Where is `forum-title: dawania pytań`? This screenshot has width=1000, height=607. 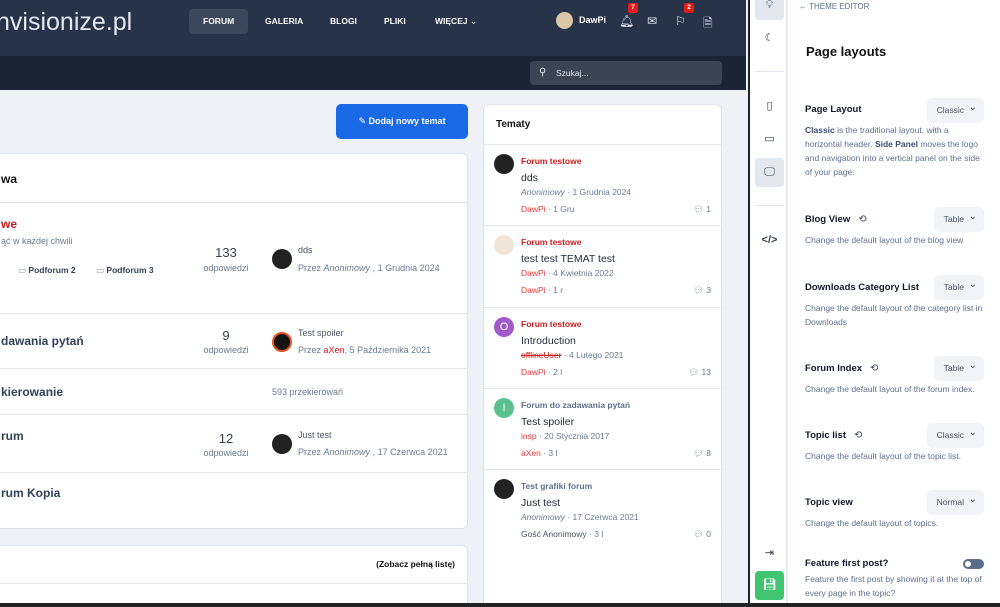
forum-title: dawania pytań is located at coordinates (42, 341).